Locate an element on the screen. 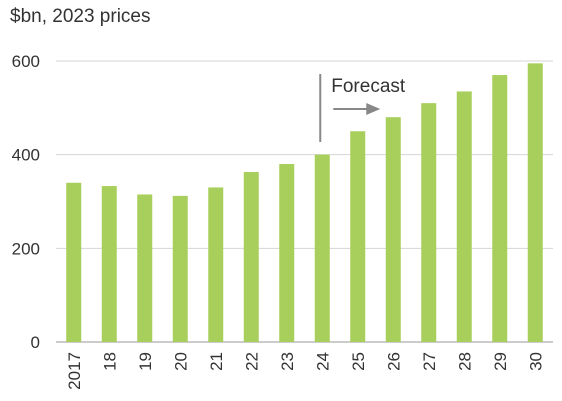 The width and height of the screenshot is (562, 401). forecast-annotation: Forecast is located at coordinates (362, 108).